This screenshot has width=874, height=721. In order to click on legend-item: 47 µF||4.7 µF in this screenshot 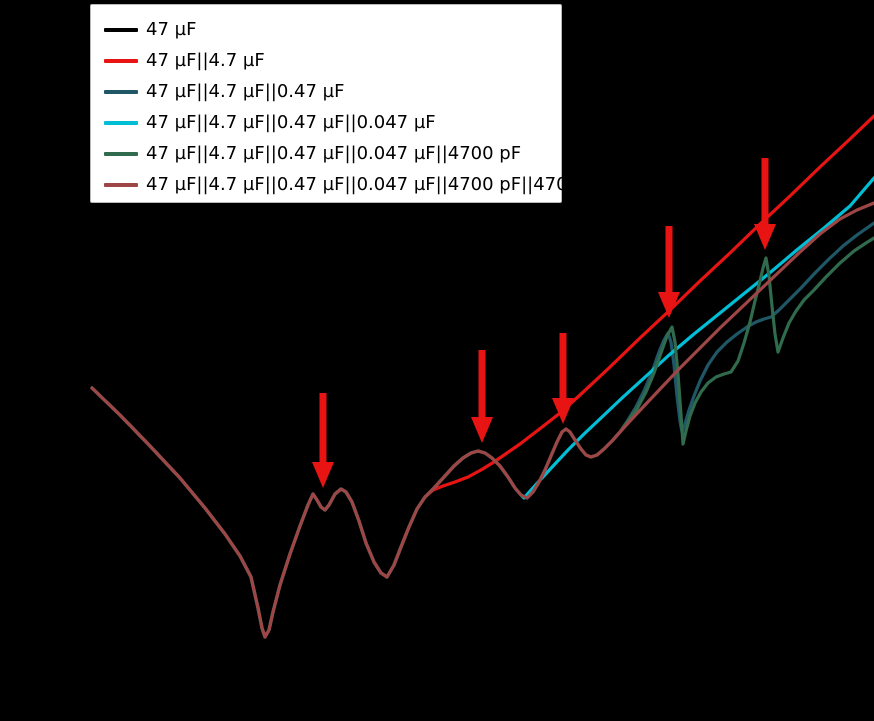, I will do `click(326, 60)`.